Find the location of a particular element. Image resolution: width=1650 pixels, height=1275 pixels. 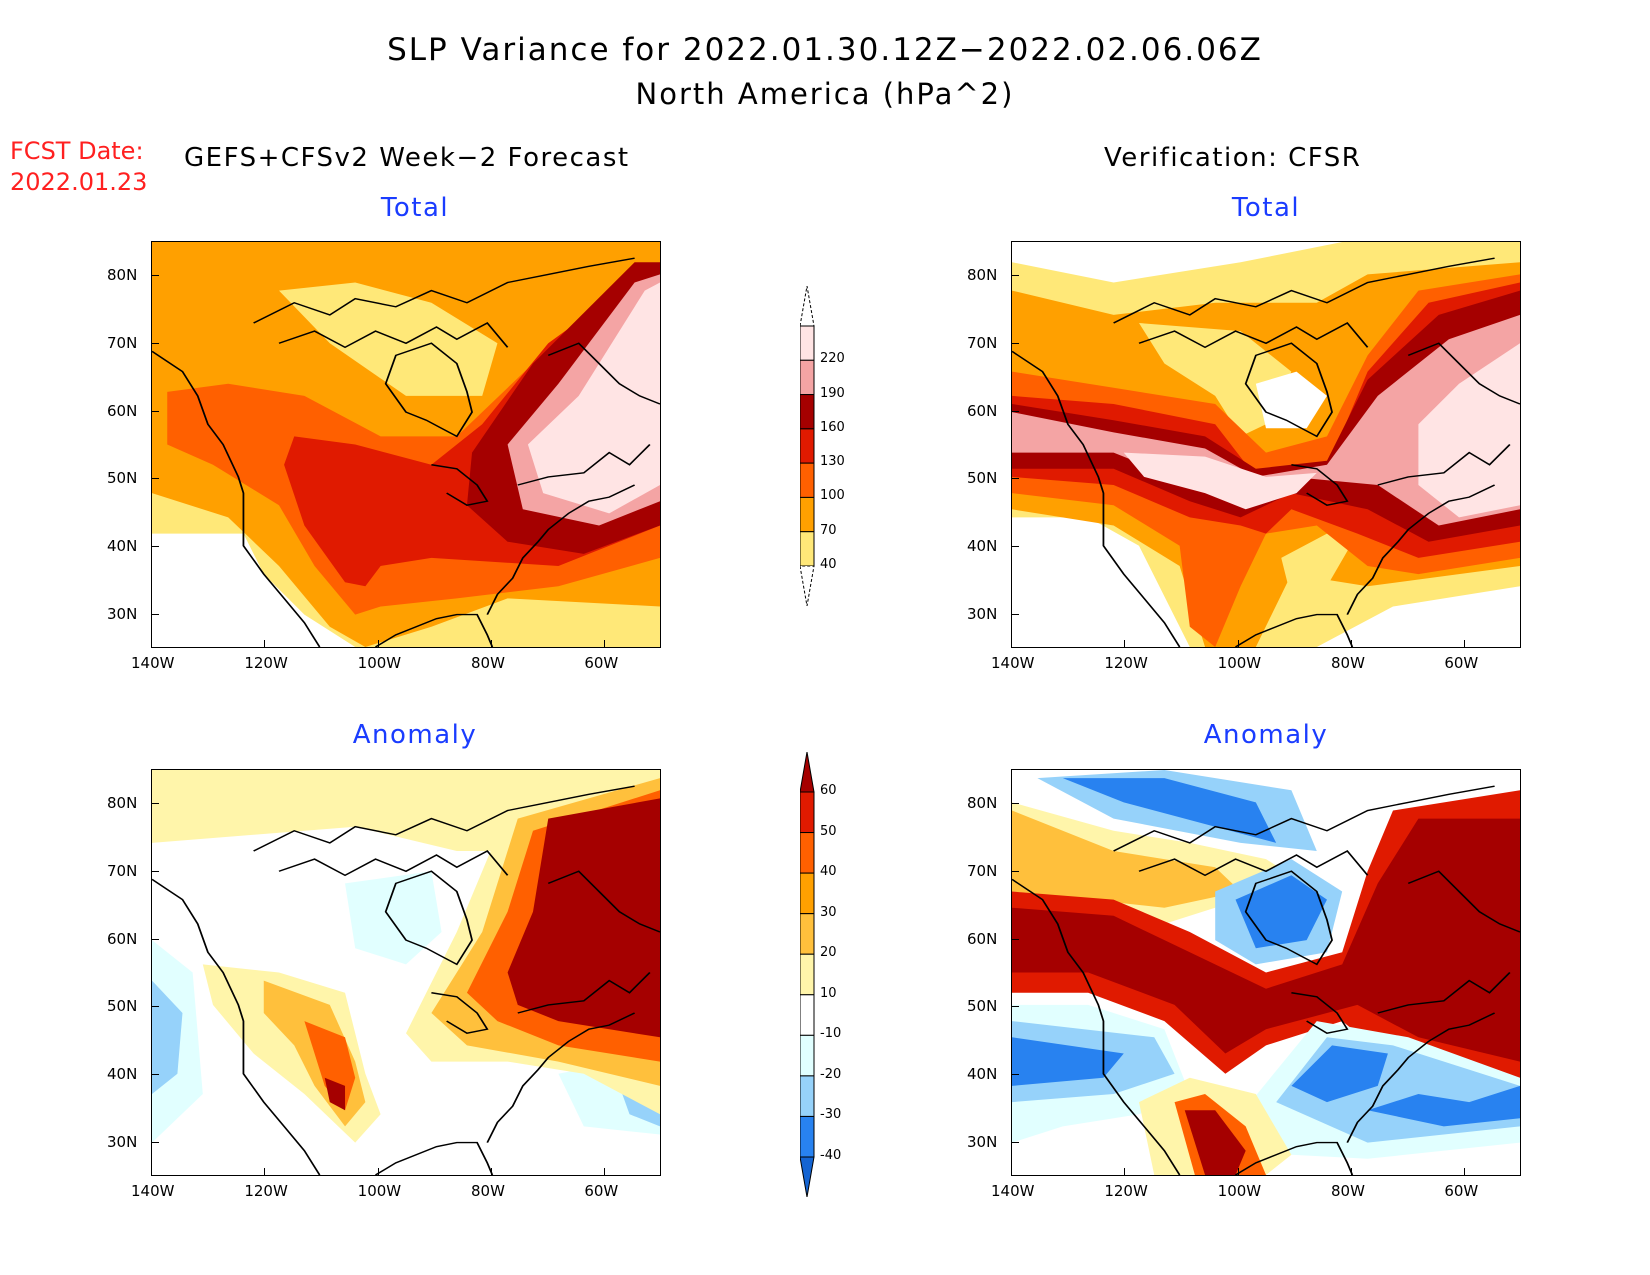

contour-neg20-west is located at coordinates (167, 1037).